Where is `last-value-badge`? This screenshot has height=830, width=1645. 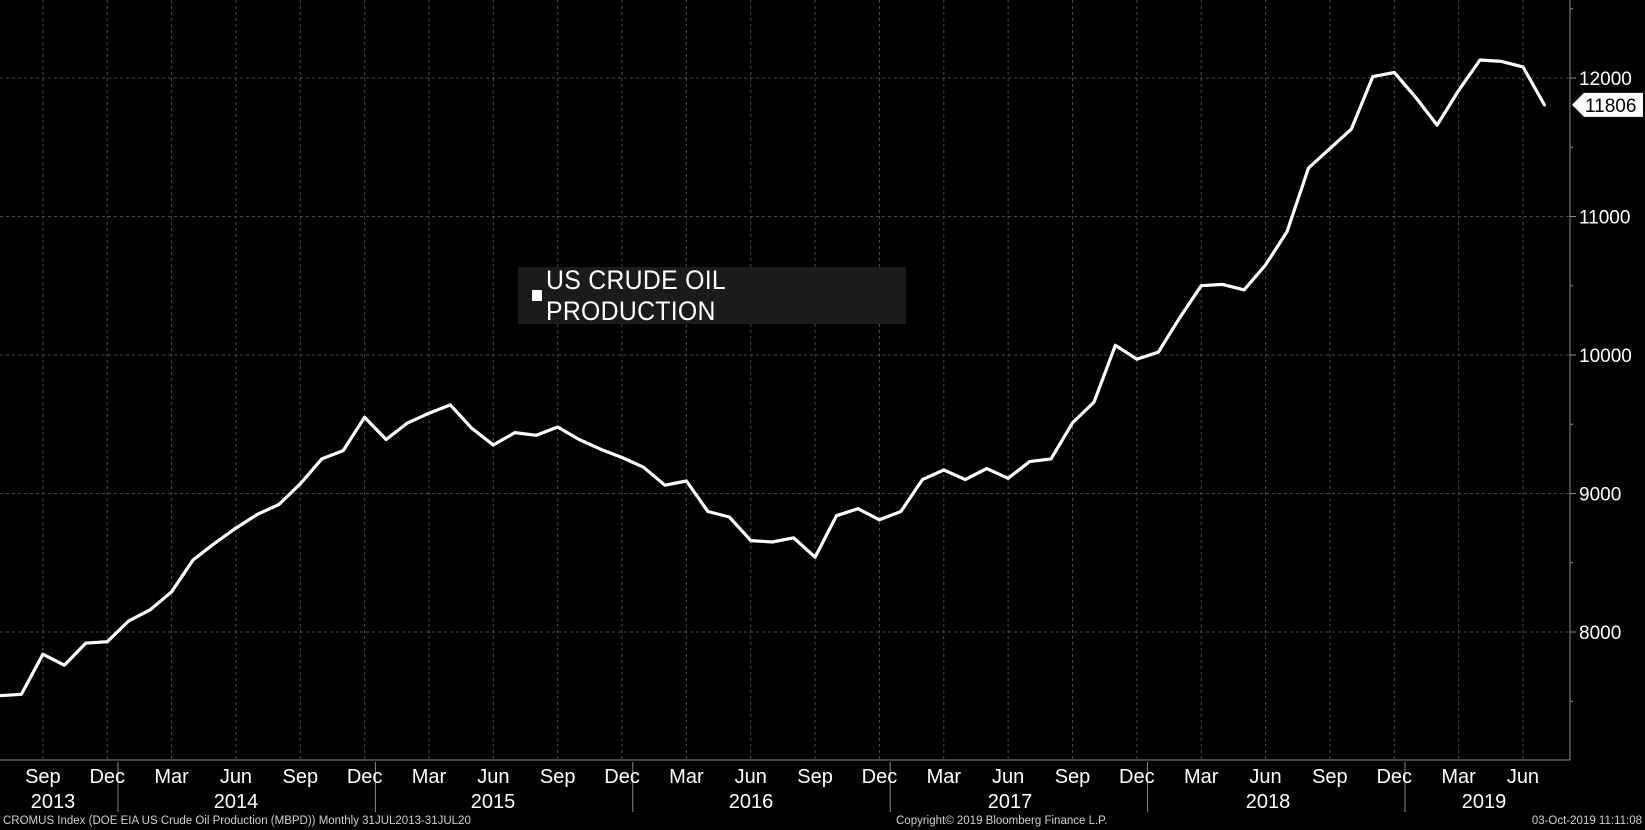
last-value-badge is located at coordinates (1607, 104).